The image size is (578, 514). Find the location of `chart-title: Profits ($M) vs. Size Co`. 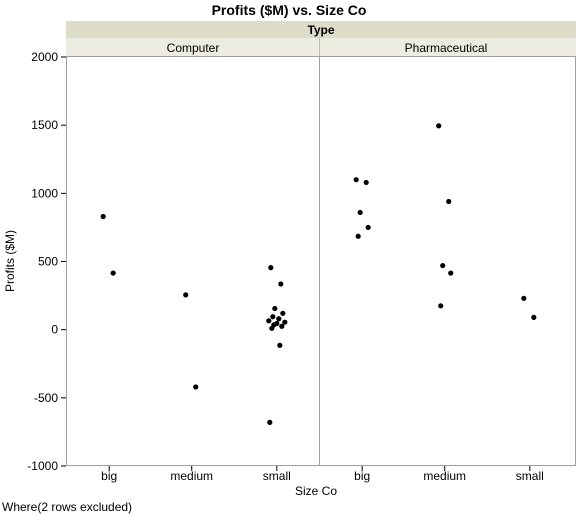

chart-title: Profits ($M) vs. Size Co is located at coordinates (289, 10).